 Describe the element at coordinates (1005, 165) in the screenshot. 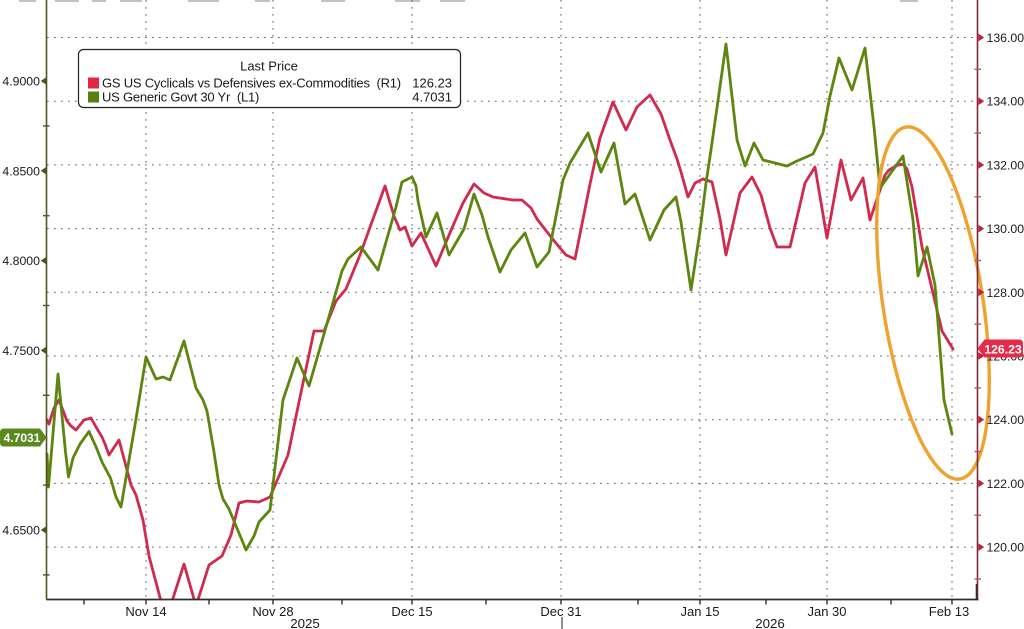

I see `svg-text: 132.00` at that location.